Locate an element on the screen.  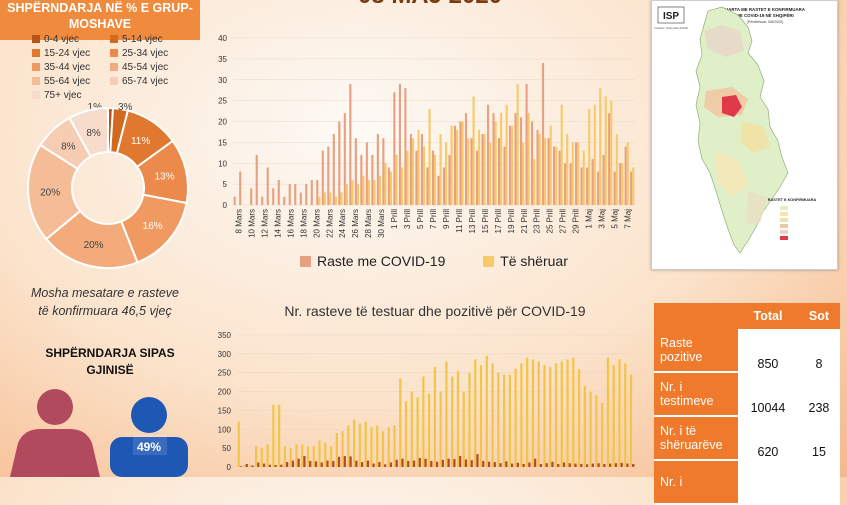
age-legend-item: 45-54 vjec is located at coordinates (139, 67).